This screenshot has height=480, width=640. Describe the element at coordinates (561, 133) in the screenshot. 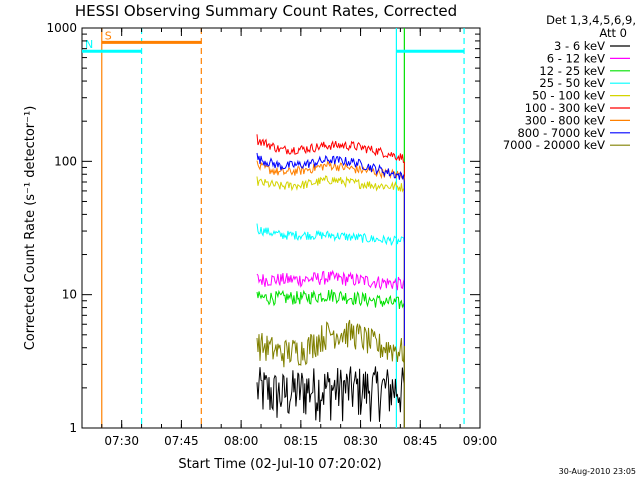

I see `legend-label-7: 800 - 7000 keV` at that location.